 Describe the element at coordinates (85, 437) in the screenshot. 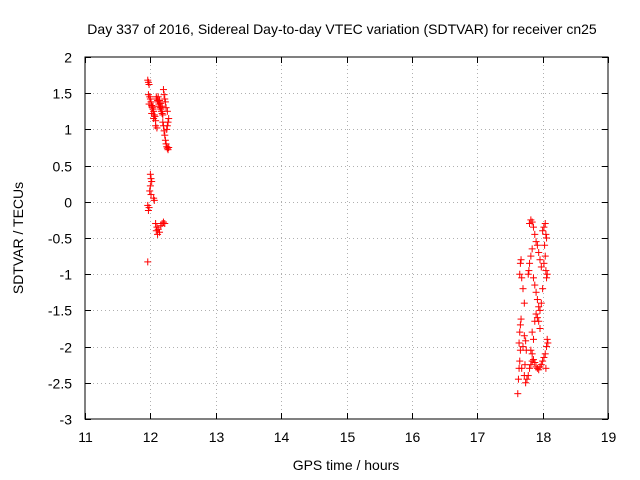

I see `x-tick-label: 11` at that location.